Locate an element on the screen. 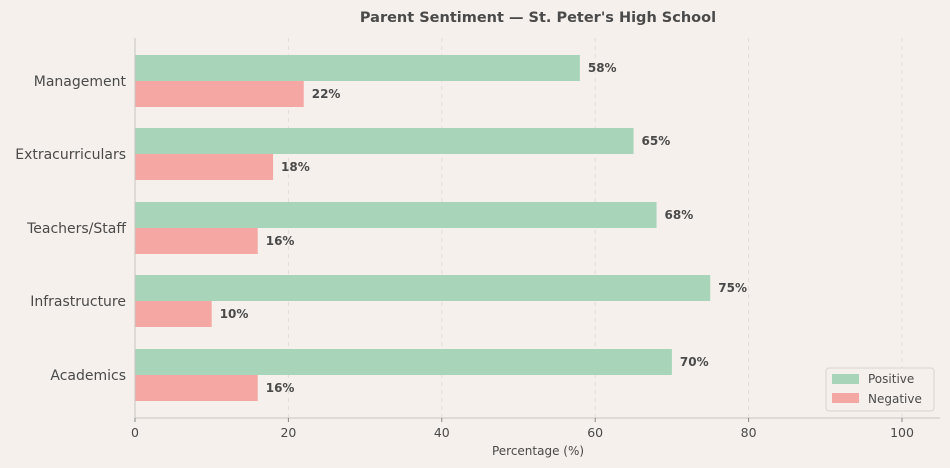  x-ticks: 0 20 40 60 80 100 is located at coordinates (522, 429).